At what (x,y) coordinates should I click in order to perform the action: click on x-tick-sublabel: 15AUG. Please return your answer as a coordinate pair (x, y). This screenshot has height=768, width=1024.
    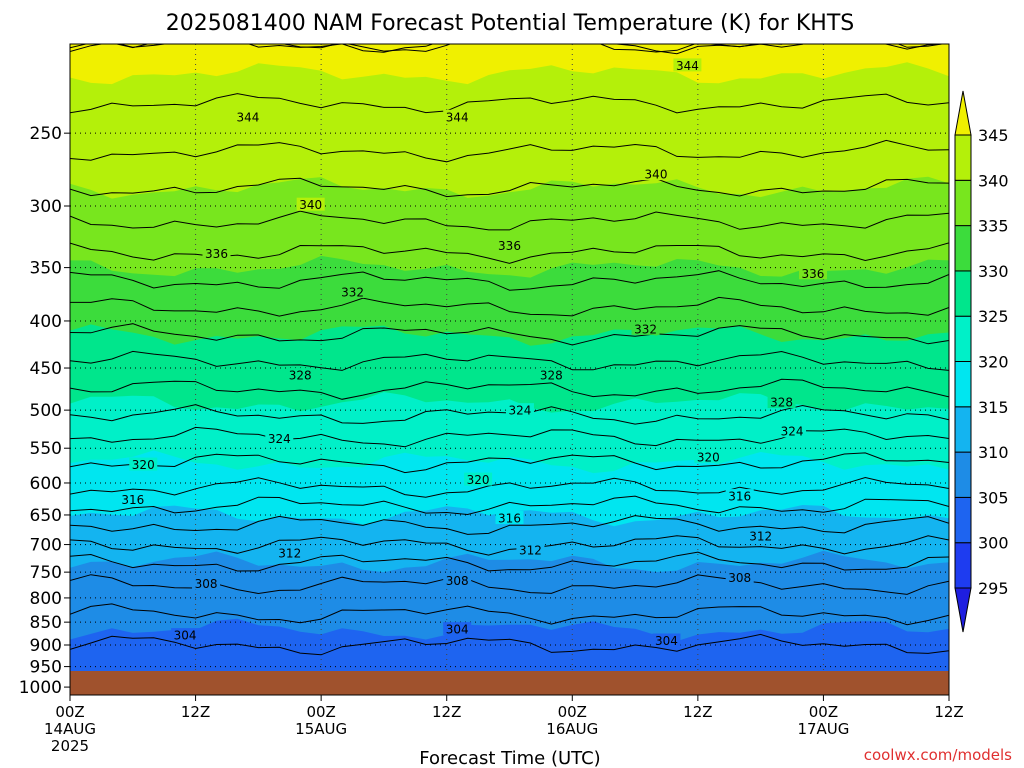
    Looking at the image, I should click on (321, 729).